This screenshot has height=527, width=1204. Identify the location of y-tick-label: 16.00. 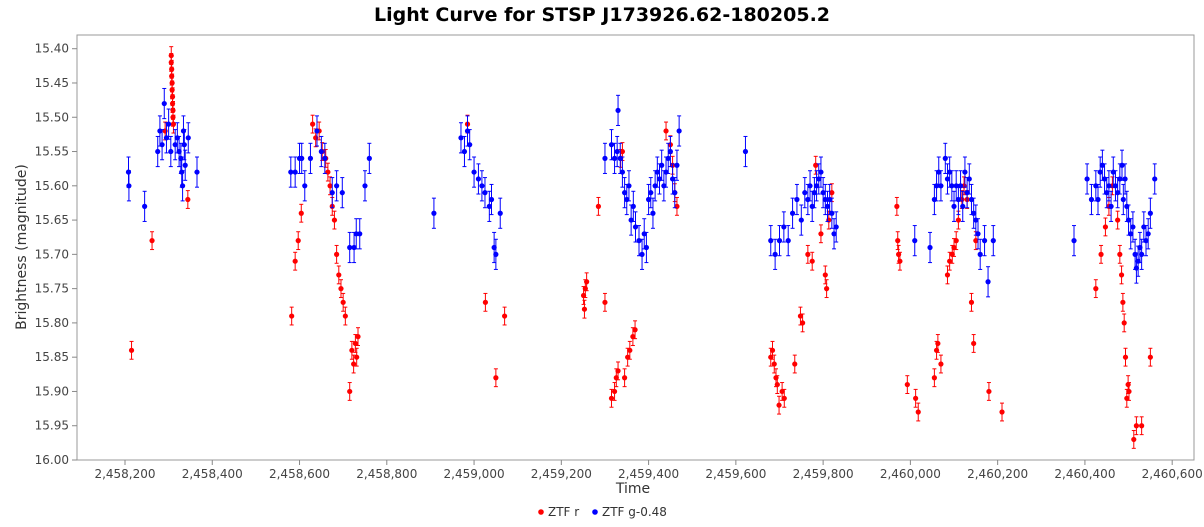
(52, 460).